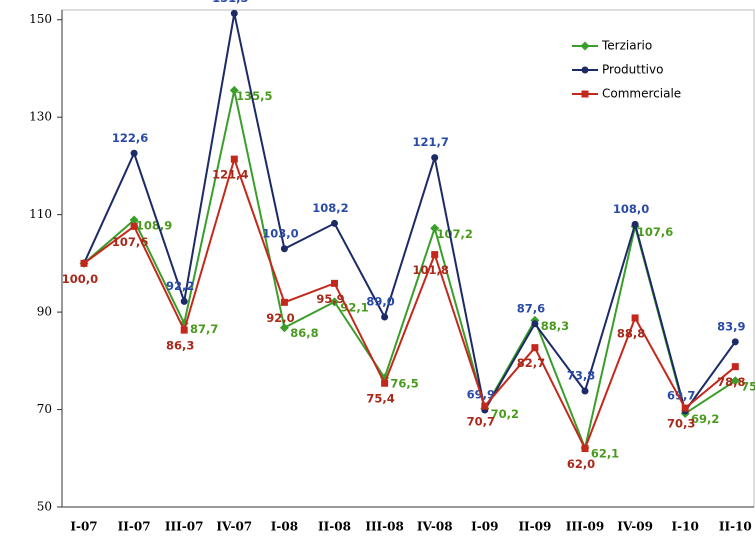 The width and height of the screenshot is (755, 545). What do you see at coordinates (83, 527) in the screenshot?
I see `x-tick-label: I-07` at bounding box center [83, 527].